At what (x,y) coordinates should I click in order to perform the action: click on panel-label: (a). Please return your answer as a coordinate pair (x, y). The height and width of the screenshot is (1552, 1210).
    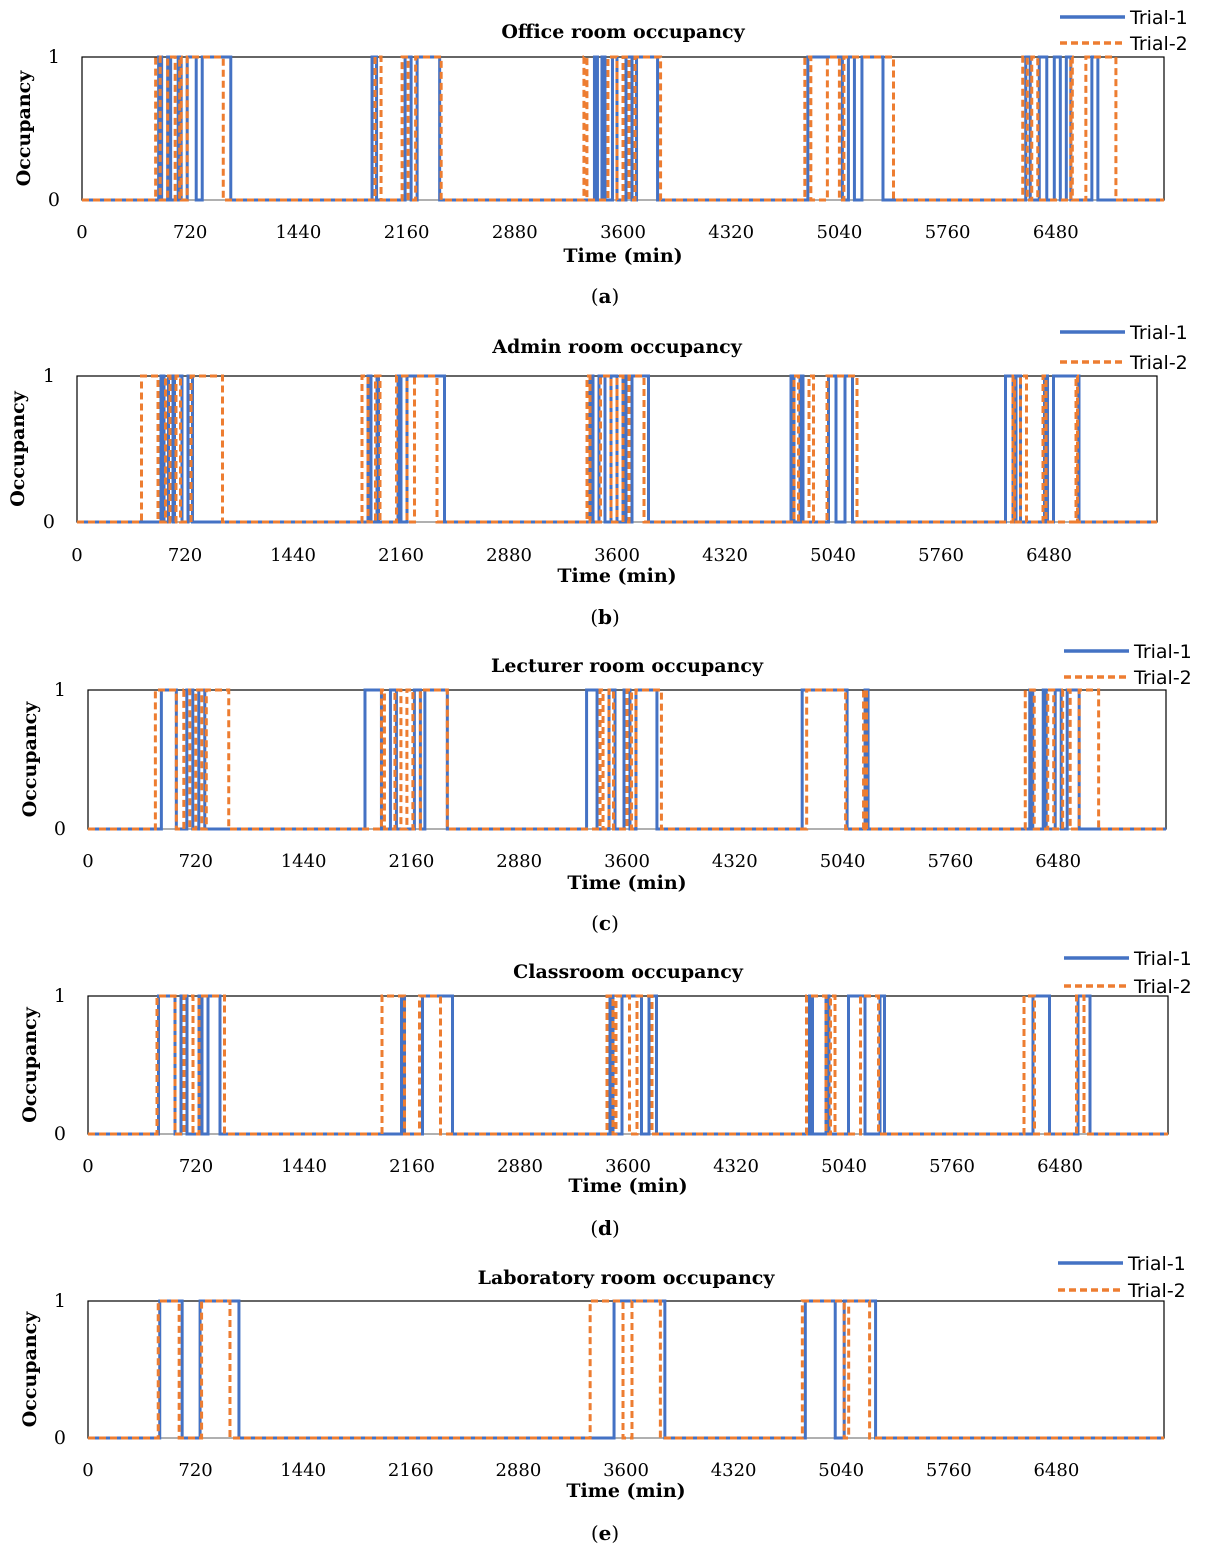
    Looking at the image, I should click on (605, 296).